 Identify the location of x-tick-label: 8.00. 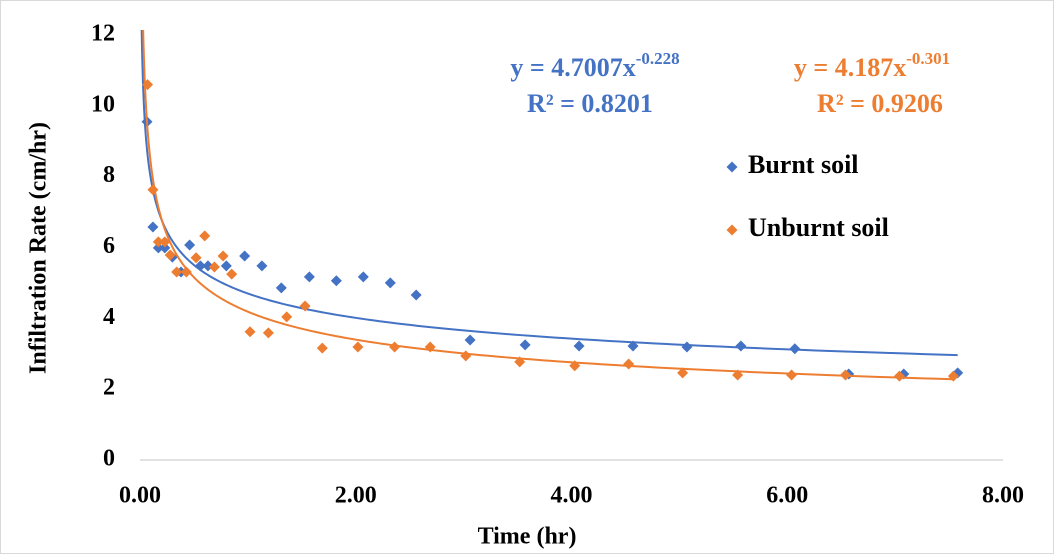
(1003, 496).